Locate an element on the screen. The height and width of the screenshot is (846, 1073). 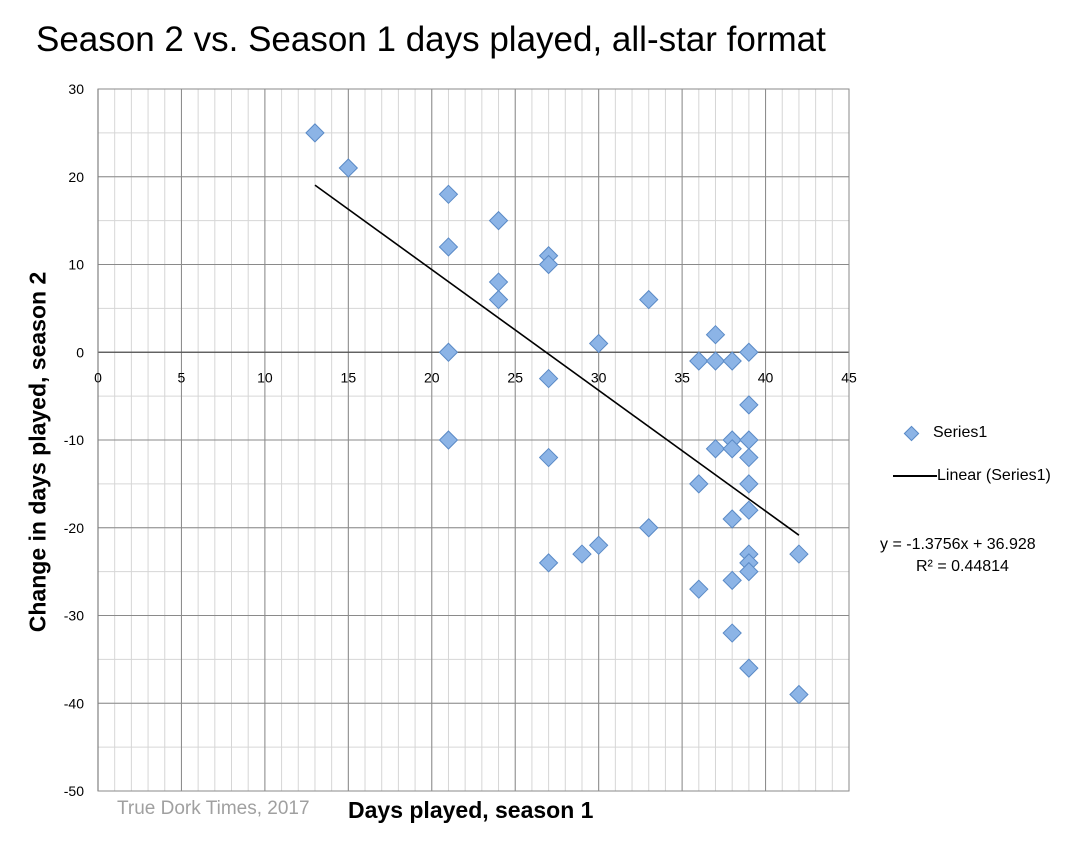
y-tick-label: 10 is located at coordinates (76, 265).